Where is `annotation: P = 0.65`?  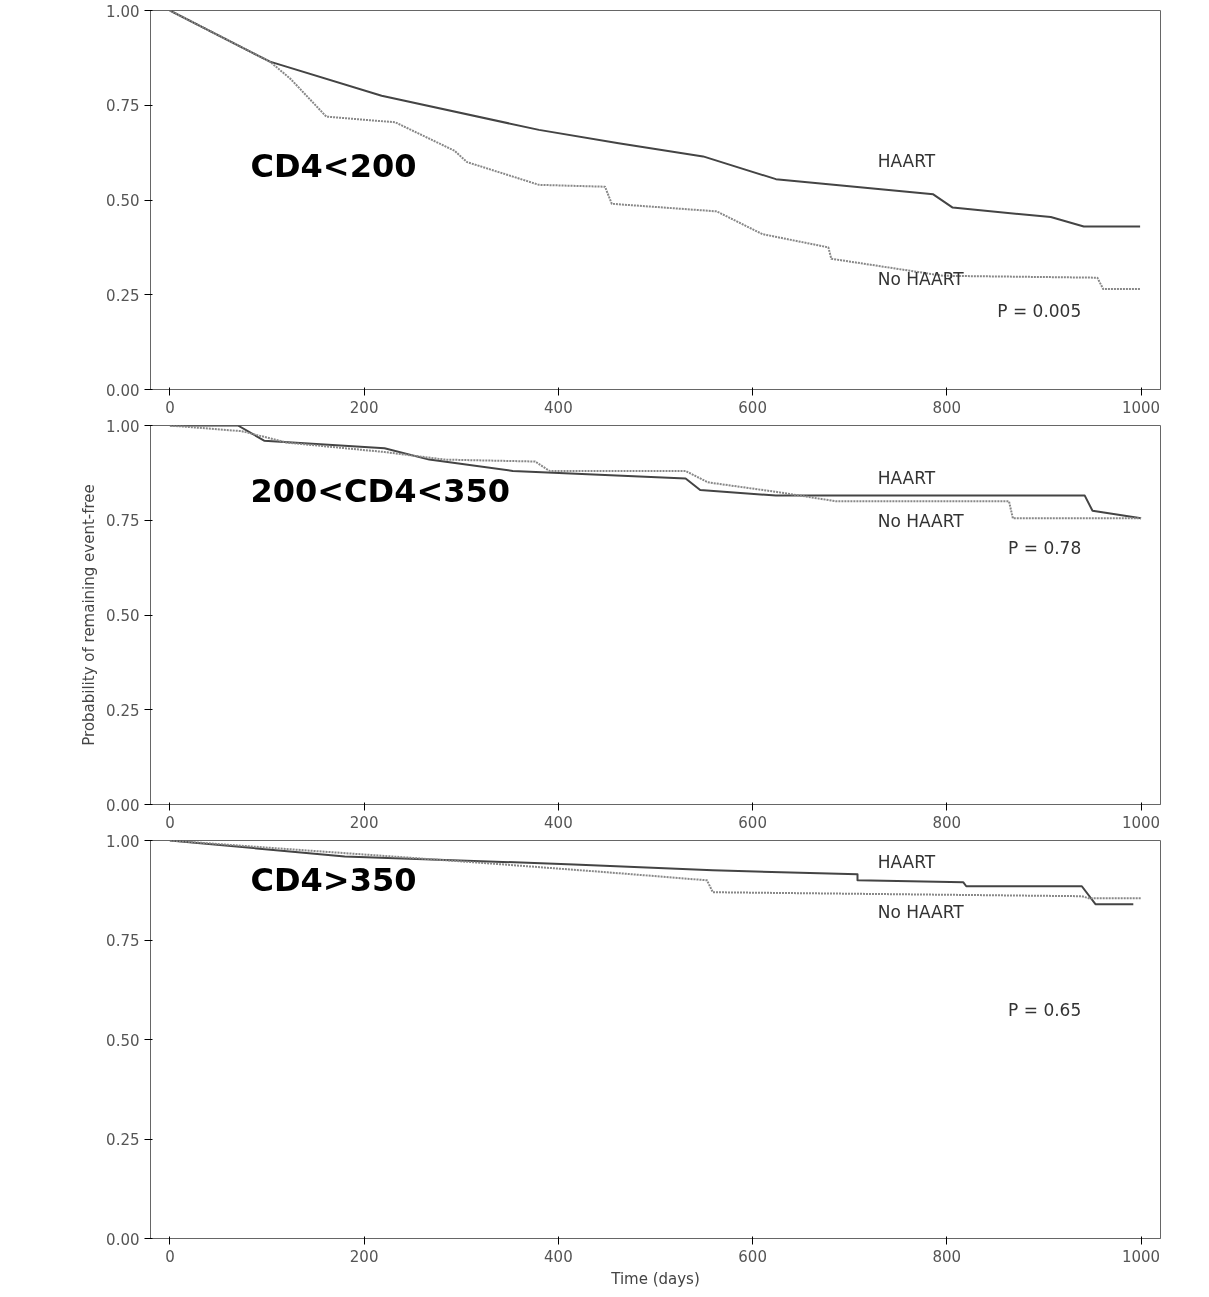
annotation: P = 0.65 is located at coordinates (1045, 1009).